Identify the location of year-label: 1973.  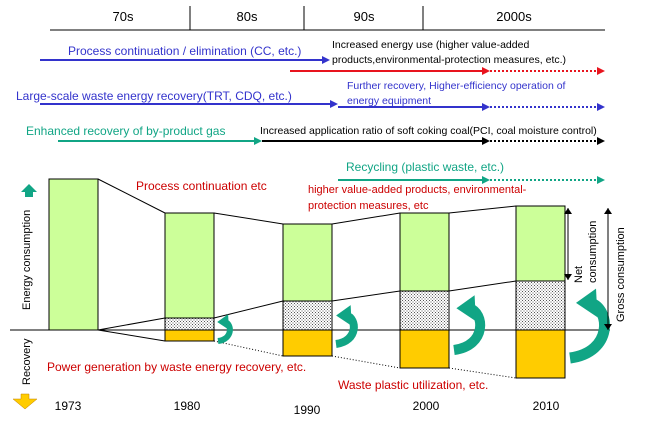
(68, 406).